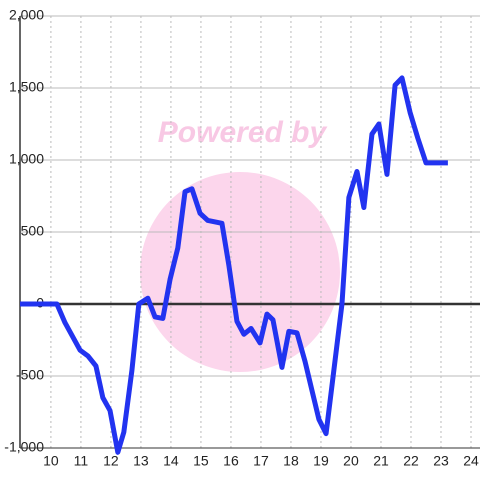 The height and width of the screenshot is (480, 480). Describe the element at coordinates (321, 461) in the screenshot. I see `x-tick-label: 19` at that location.